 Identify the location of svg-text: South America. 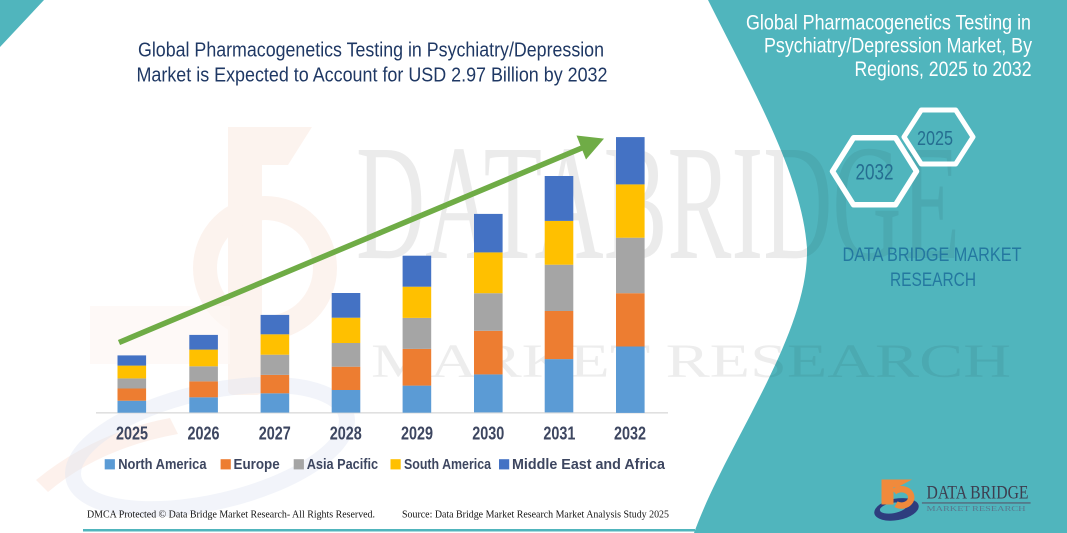
(448, 464).